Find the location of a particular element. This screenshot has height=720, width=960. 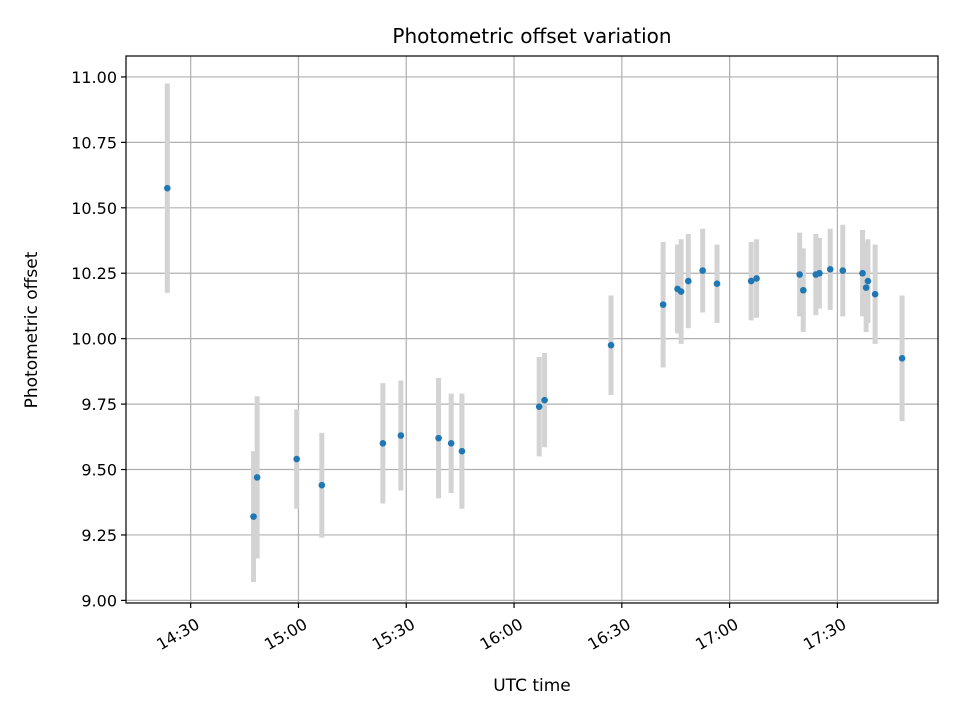

y-axis-label: Photometric offset is located at coordinates (32, 329).